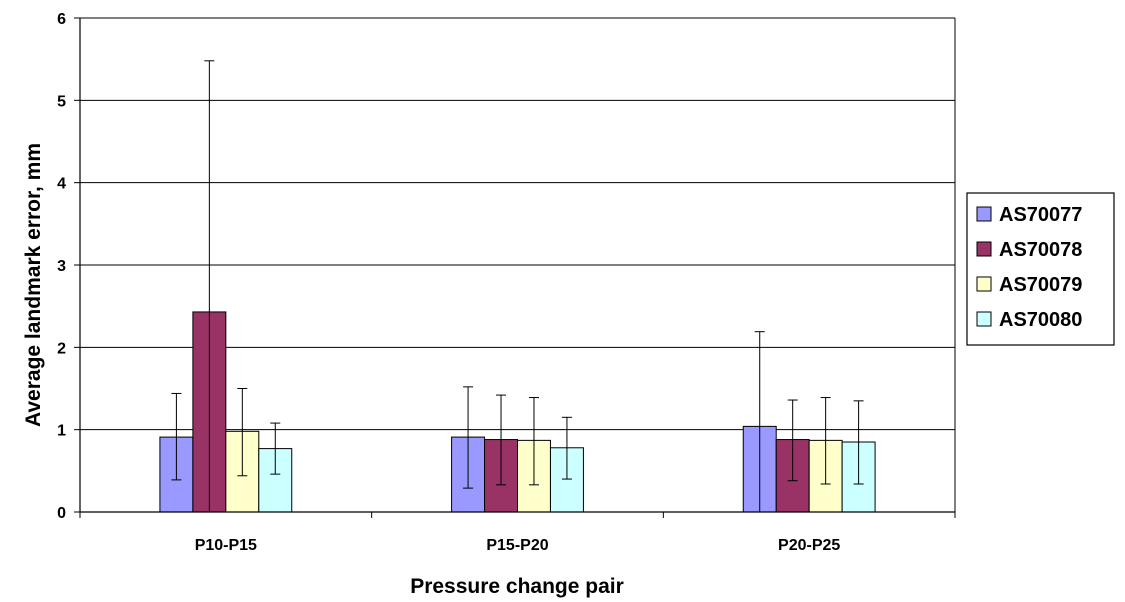 The width and height of the screenshot is (1125, 602). Describe the element at coordinates (1040, 320) in the screenshot. I see `legend-label: AS70080` at that location.